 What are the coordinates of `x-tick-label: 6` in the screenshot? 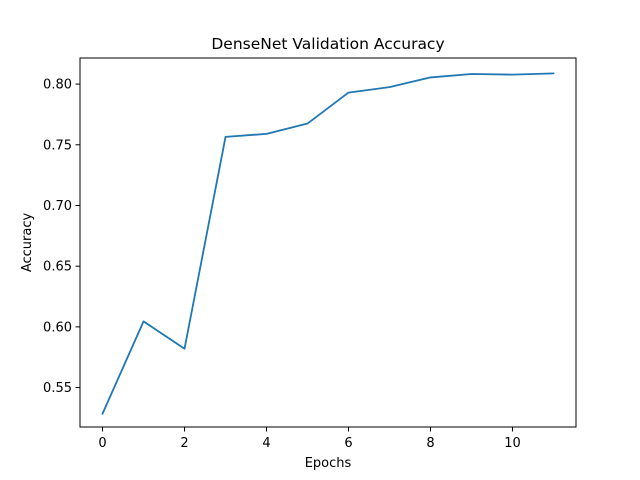 It's located at (348, 443).